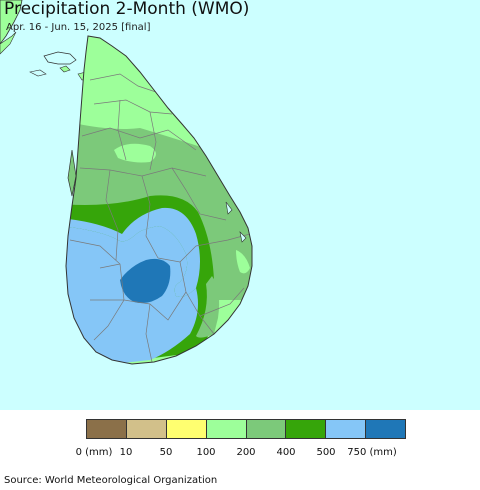 Image resolution: width=480 pixels, height=490 pixels. What do you see at coordinates (38, 73) in the screenshot?
I see `reef-outline` at bounding box center [38, 73].